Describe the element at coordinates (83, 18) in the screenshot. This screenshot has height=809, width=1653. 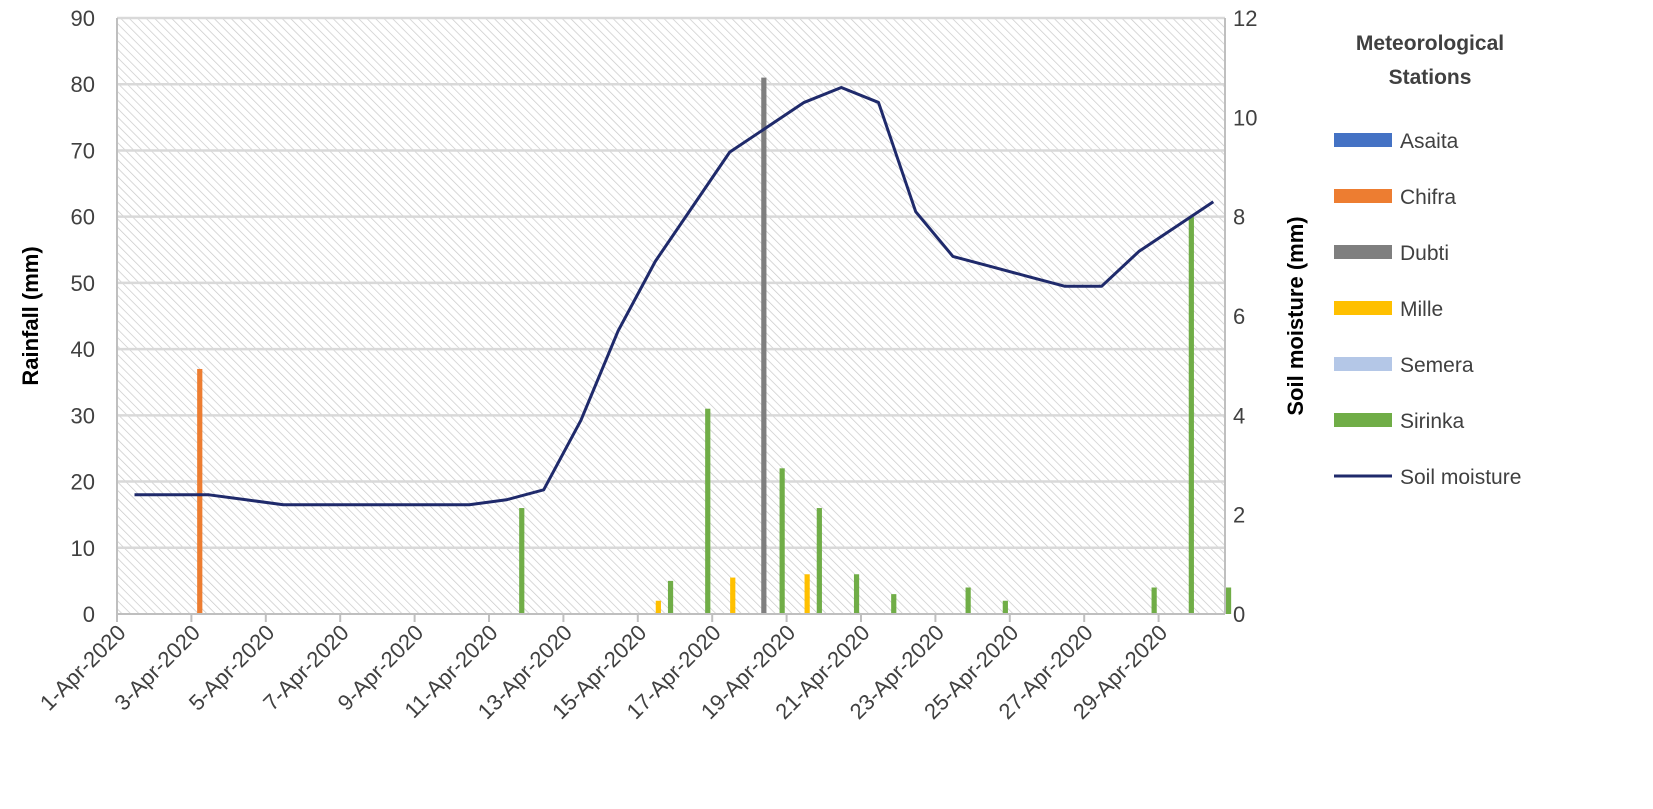
I see `left-tick-label: 90` at that location.